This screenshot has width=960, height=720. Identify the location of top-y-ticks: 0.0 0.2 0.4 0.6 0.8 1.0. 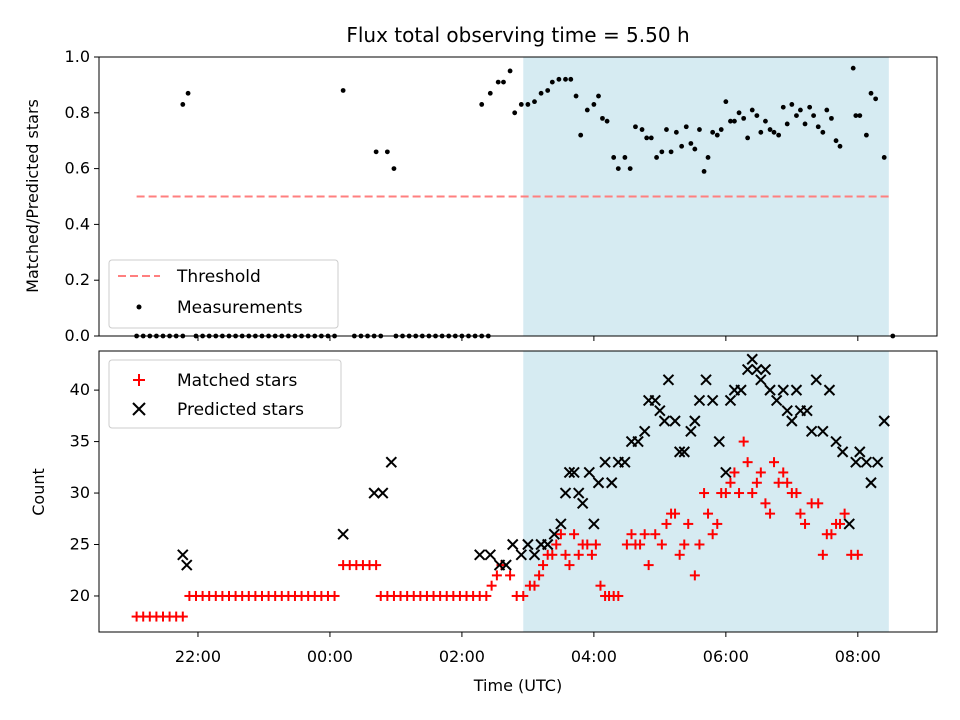
(82, 196).